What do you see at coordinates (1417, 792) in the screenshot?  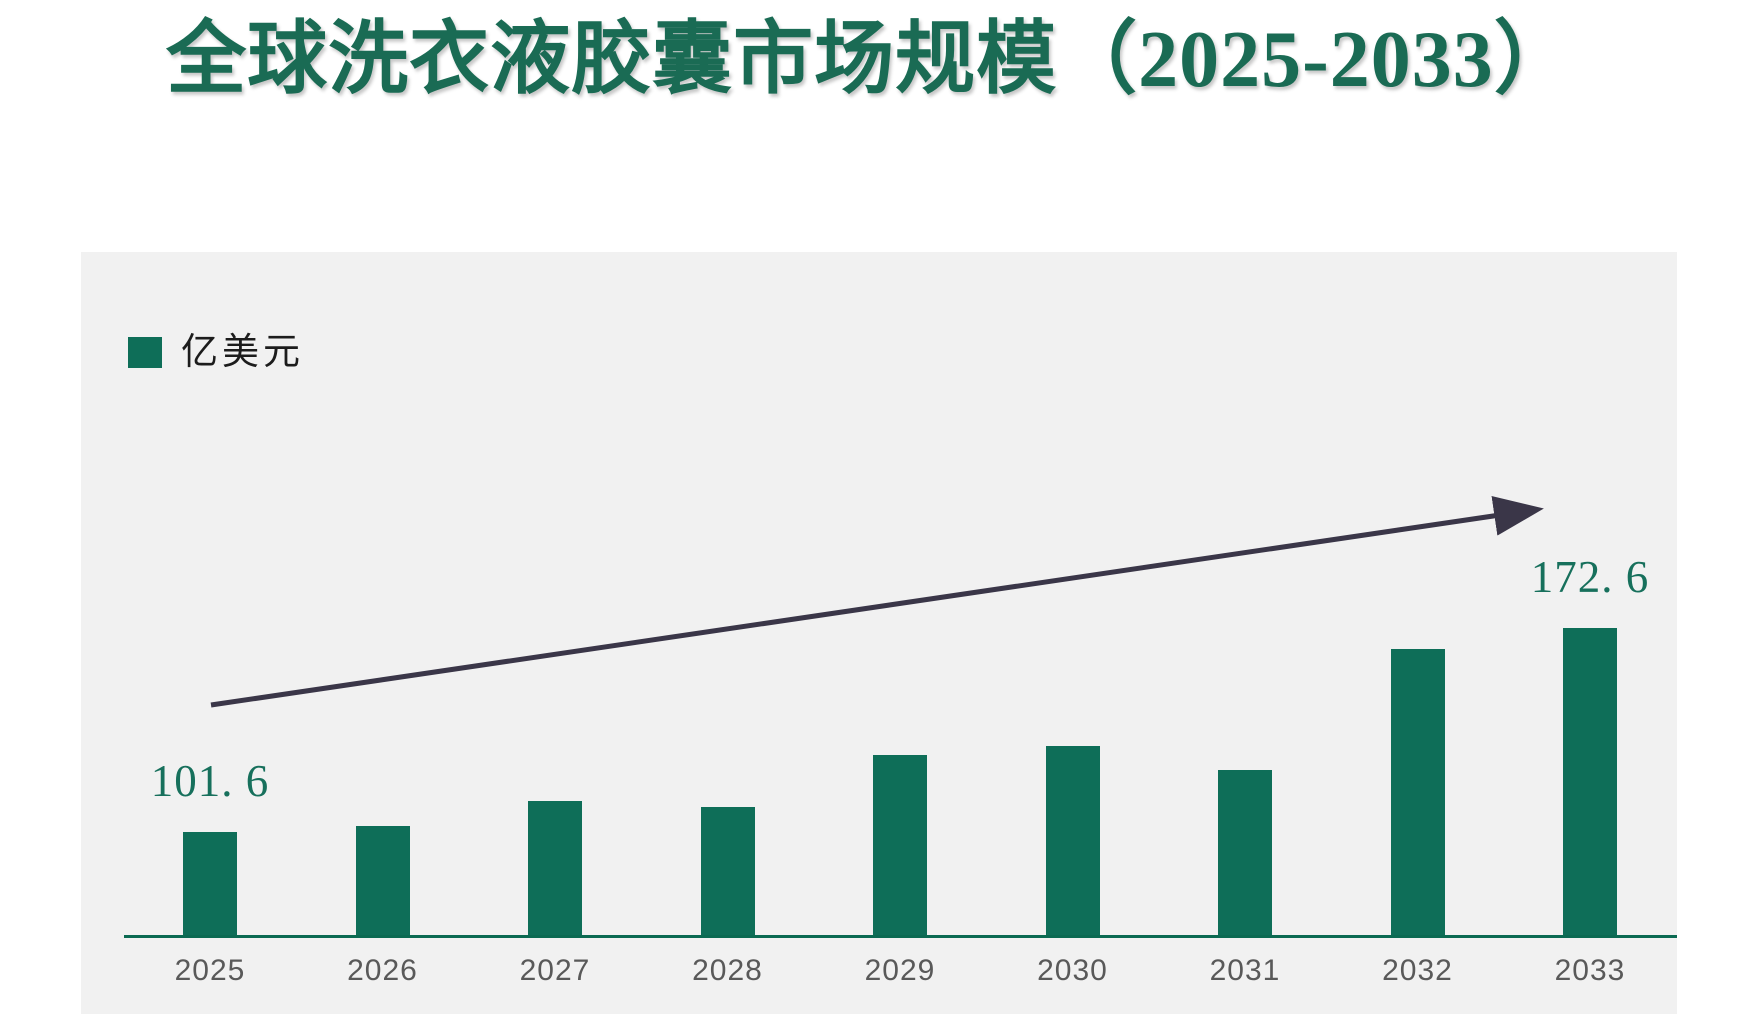 I see `bar-2032` at bounding box center [1417, 792].